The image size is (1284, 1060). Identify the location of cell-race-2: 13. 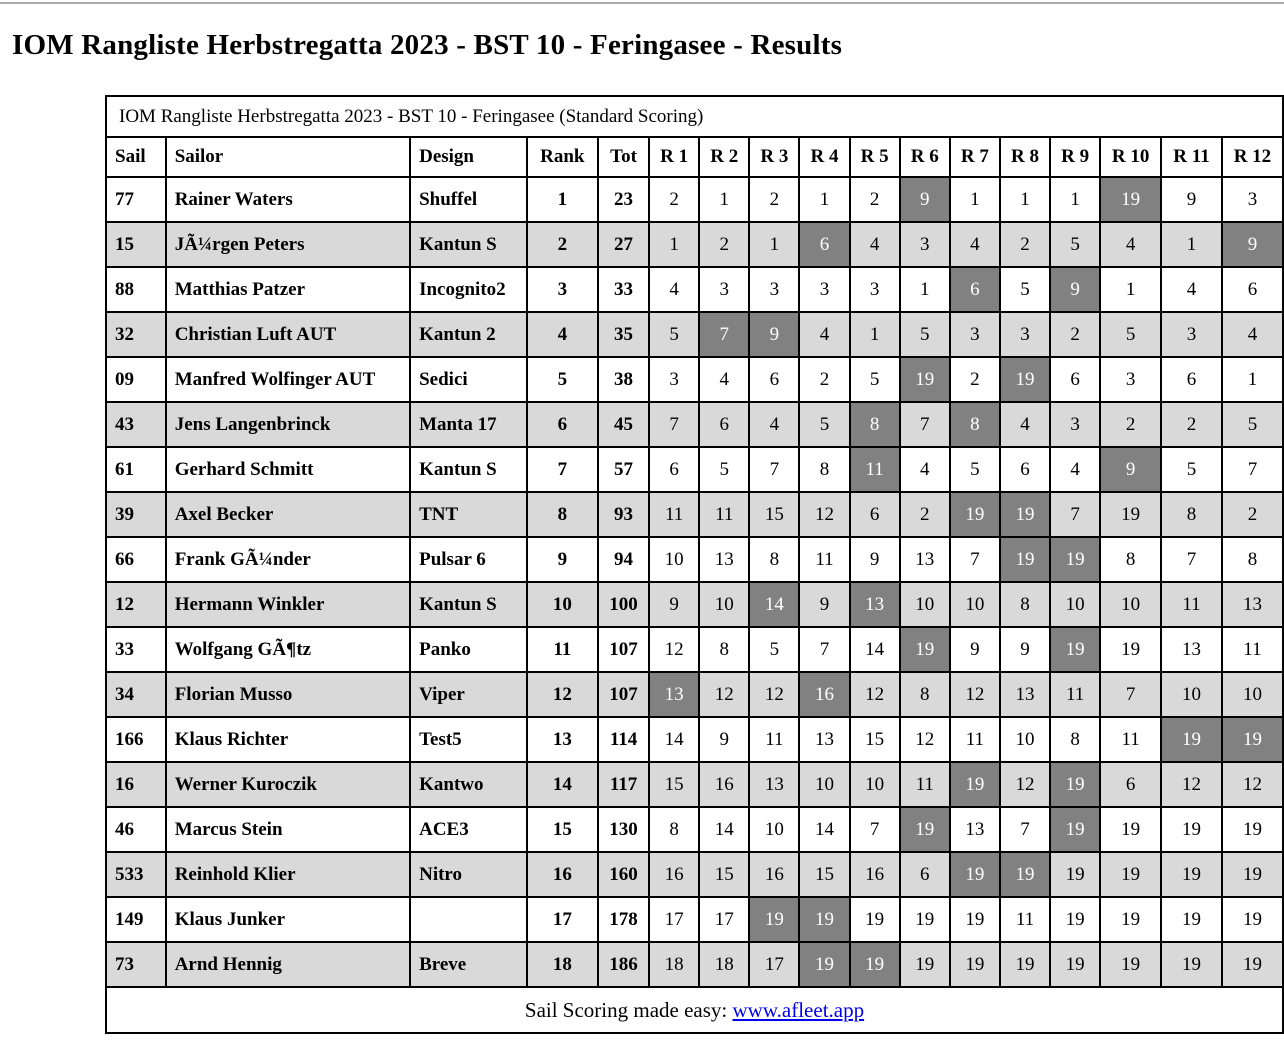
(724, 559).